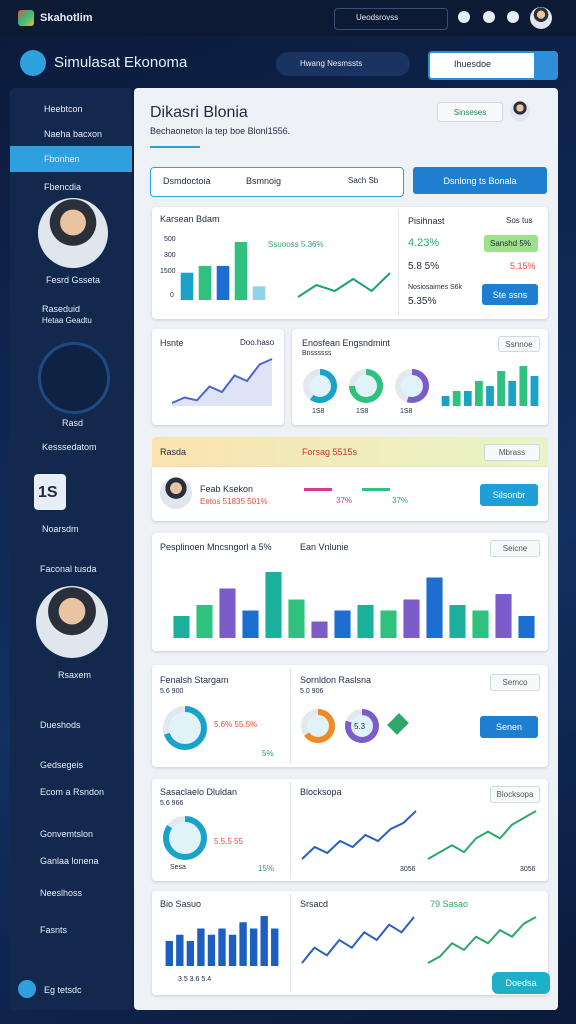  Describe the element at coordinates (63, 109) in the screenshot. I see `menu-item: Heebtcon` at that location.